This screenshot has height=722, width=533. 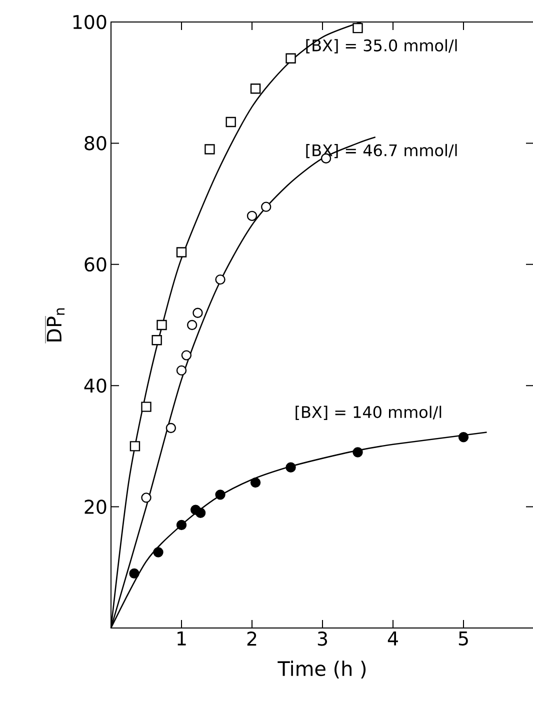 I want to click on x-tick-label: 2, so click(x=251, y=639).